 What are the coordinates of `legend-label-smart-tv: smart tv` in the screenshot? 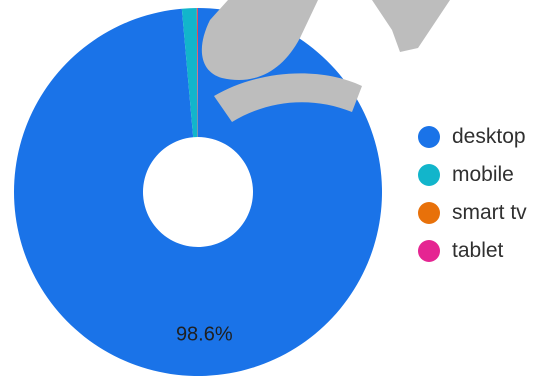 It's located at (489, 212).